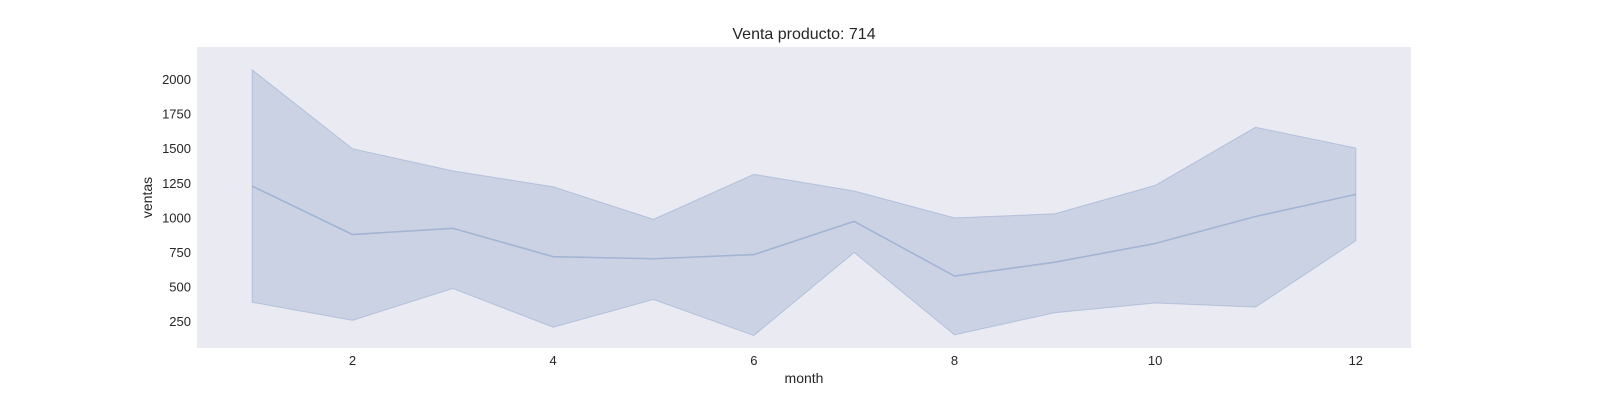 This screenshot has height=400, width=1600. Describe the element at coordinates (180, 321) in the screenshot. I see `y-tick-label: 250` at that location.